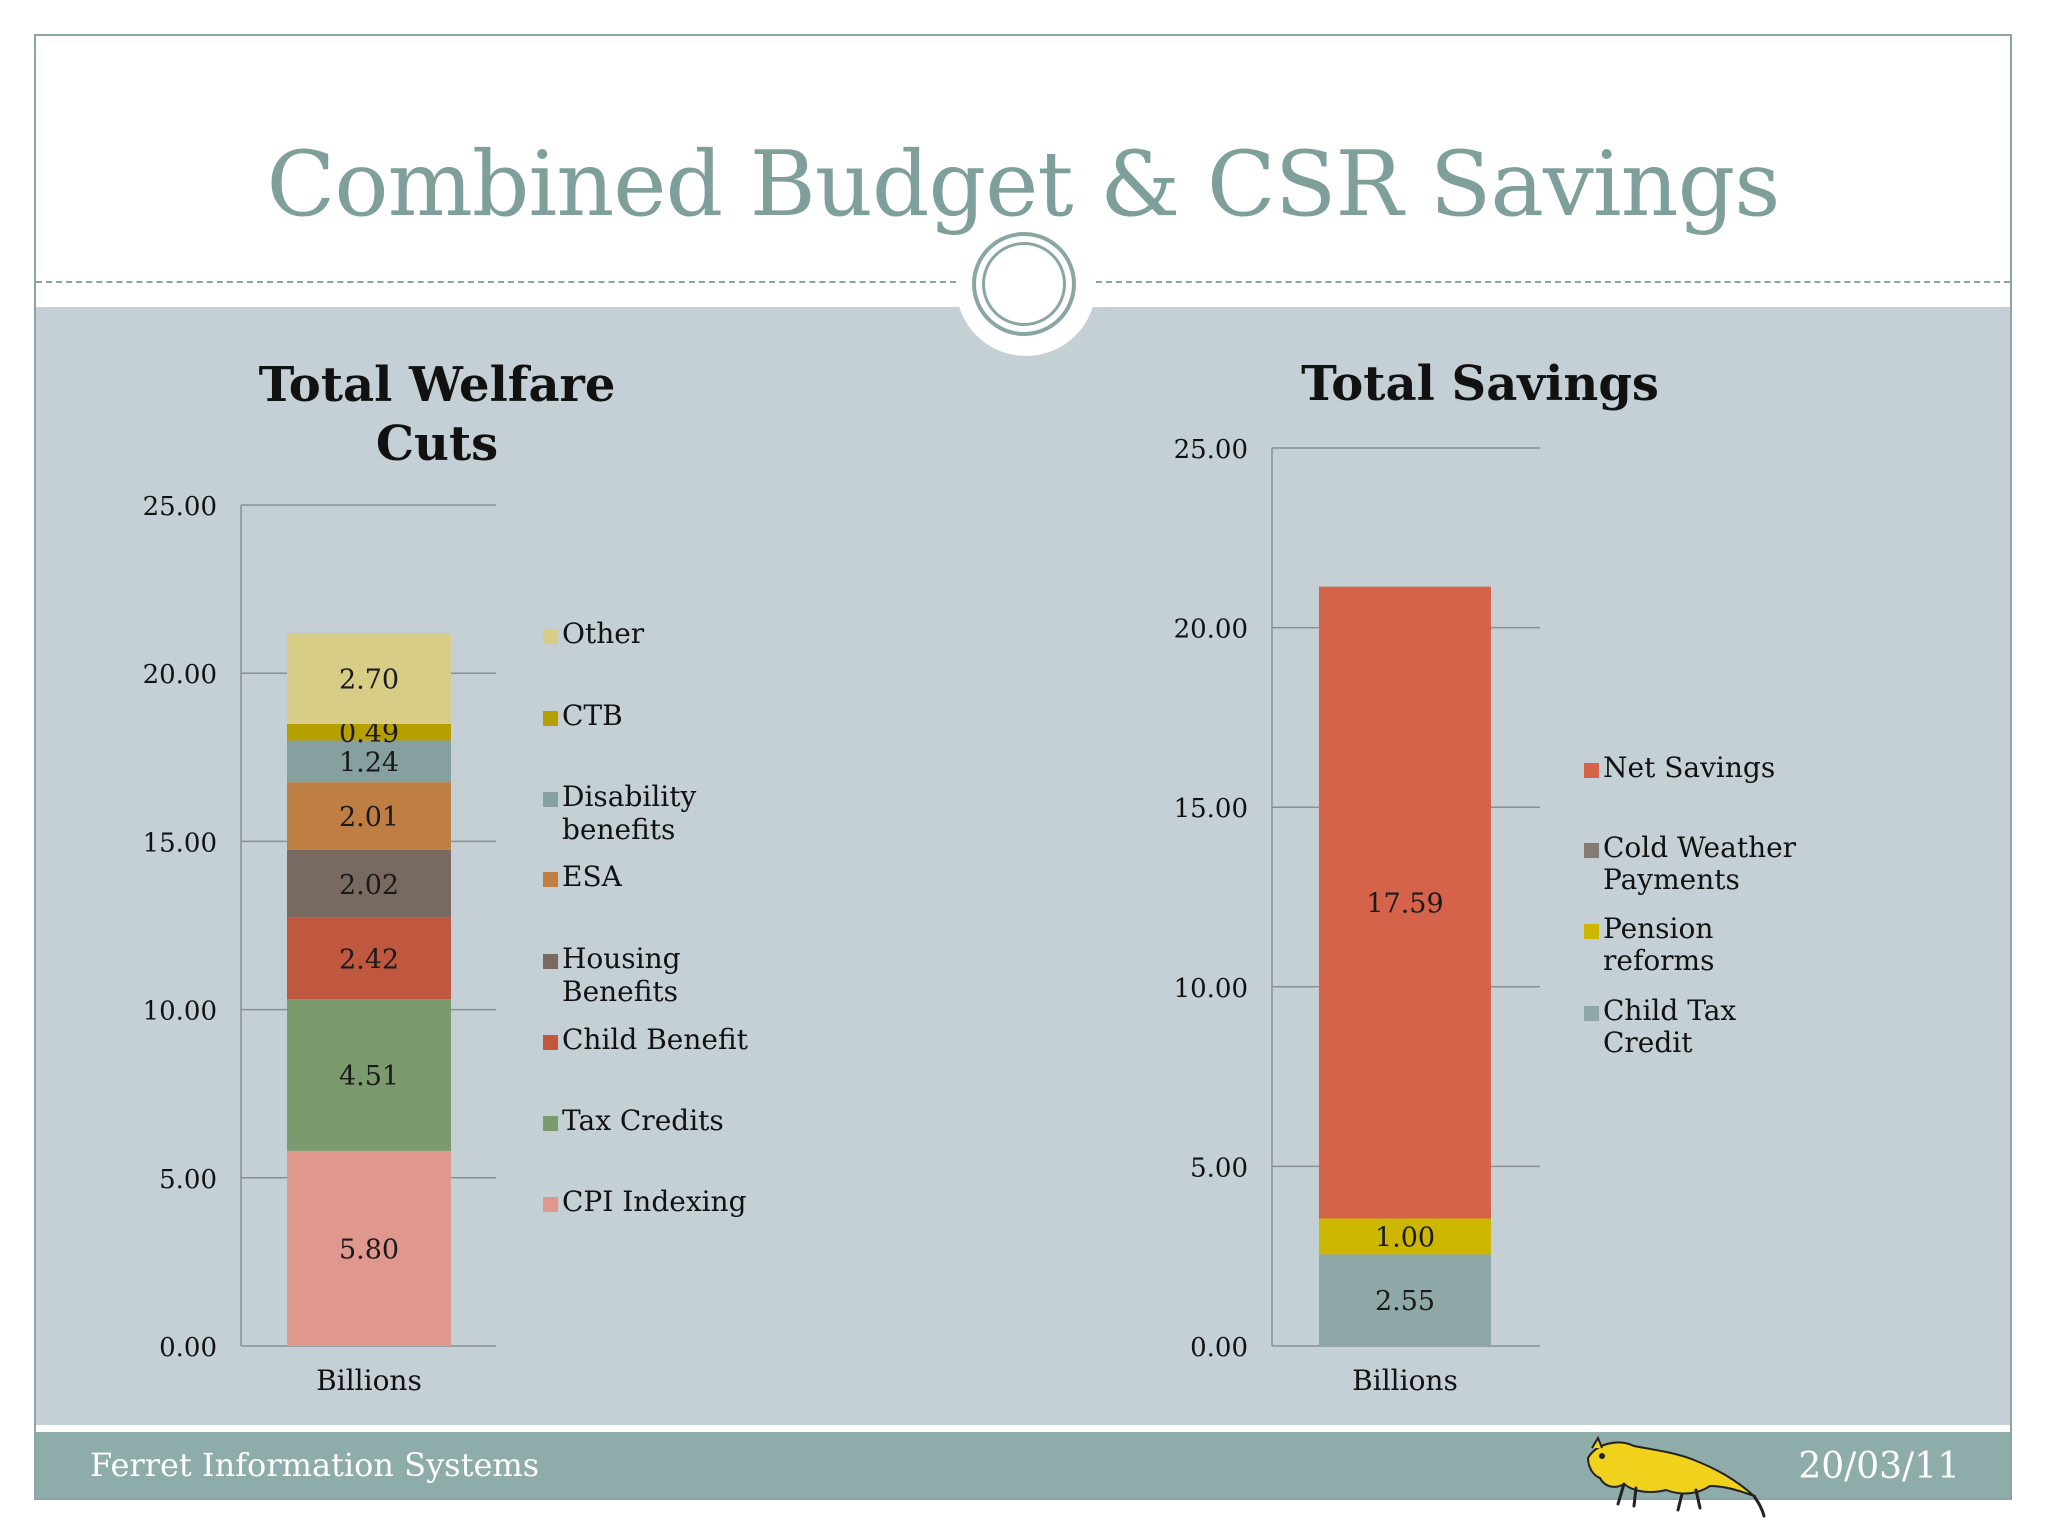  What do you see at coordinates (592, 715) in the screenshot?
I see `legend-label: CTB` at bounding box center [592, 715].